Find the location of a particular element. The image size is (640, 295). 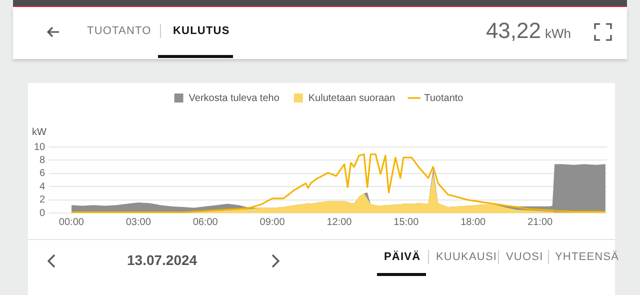

text: VUOSI is located at coordinates (525, 257).